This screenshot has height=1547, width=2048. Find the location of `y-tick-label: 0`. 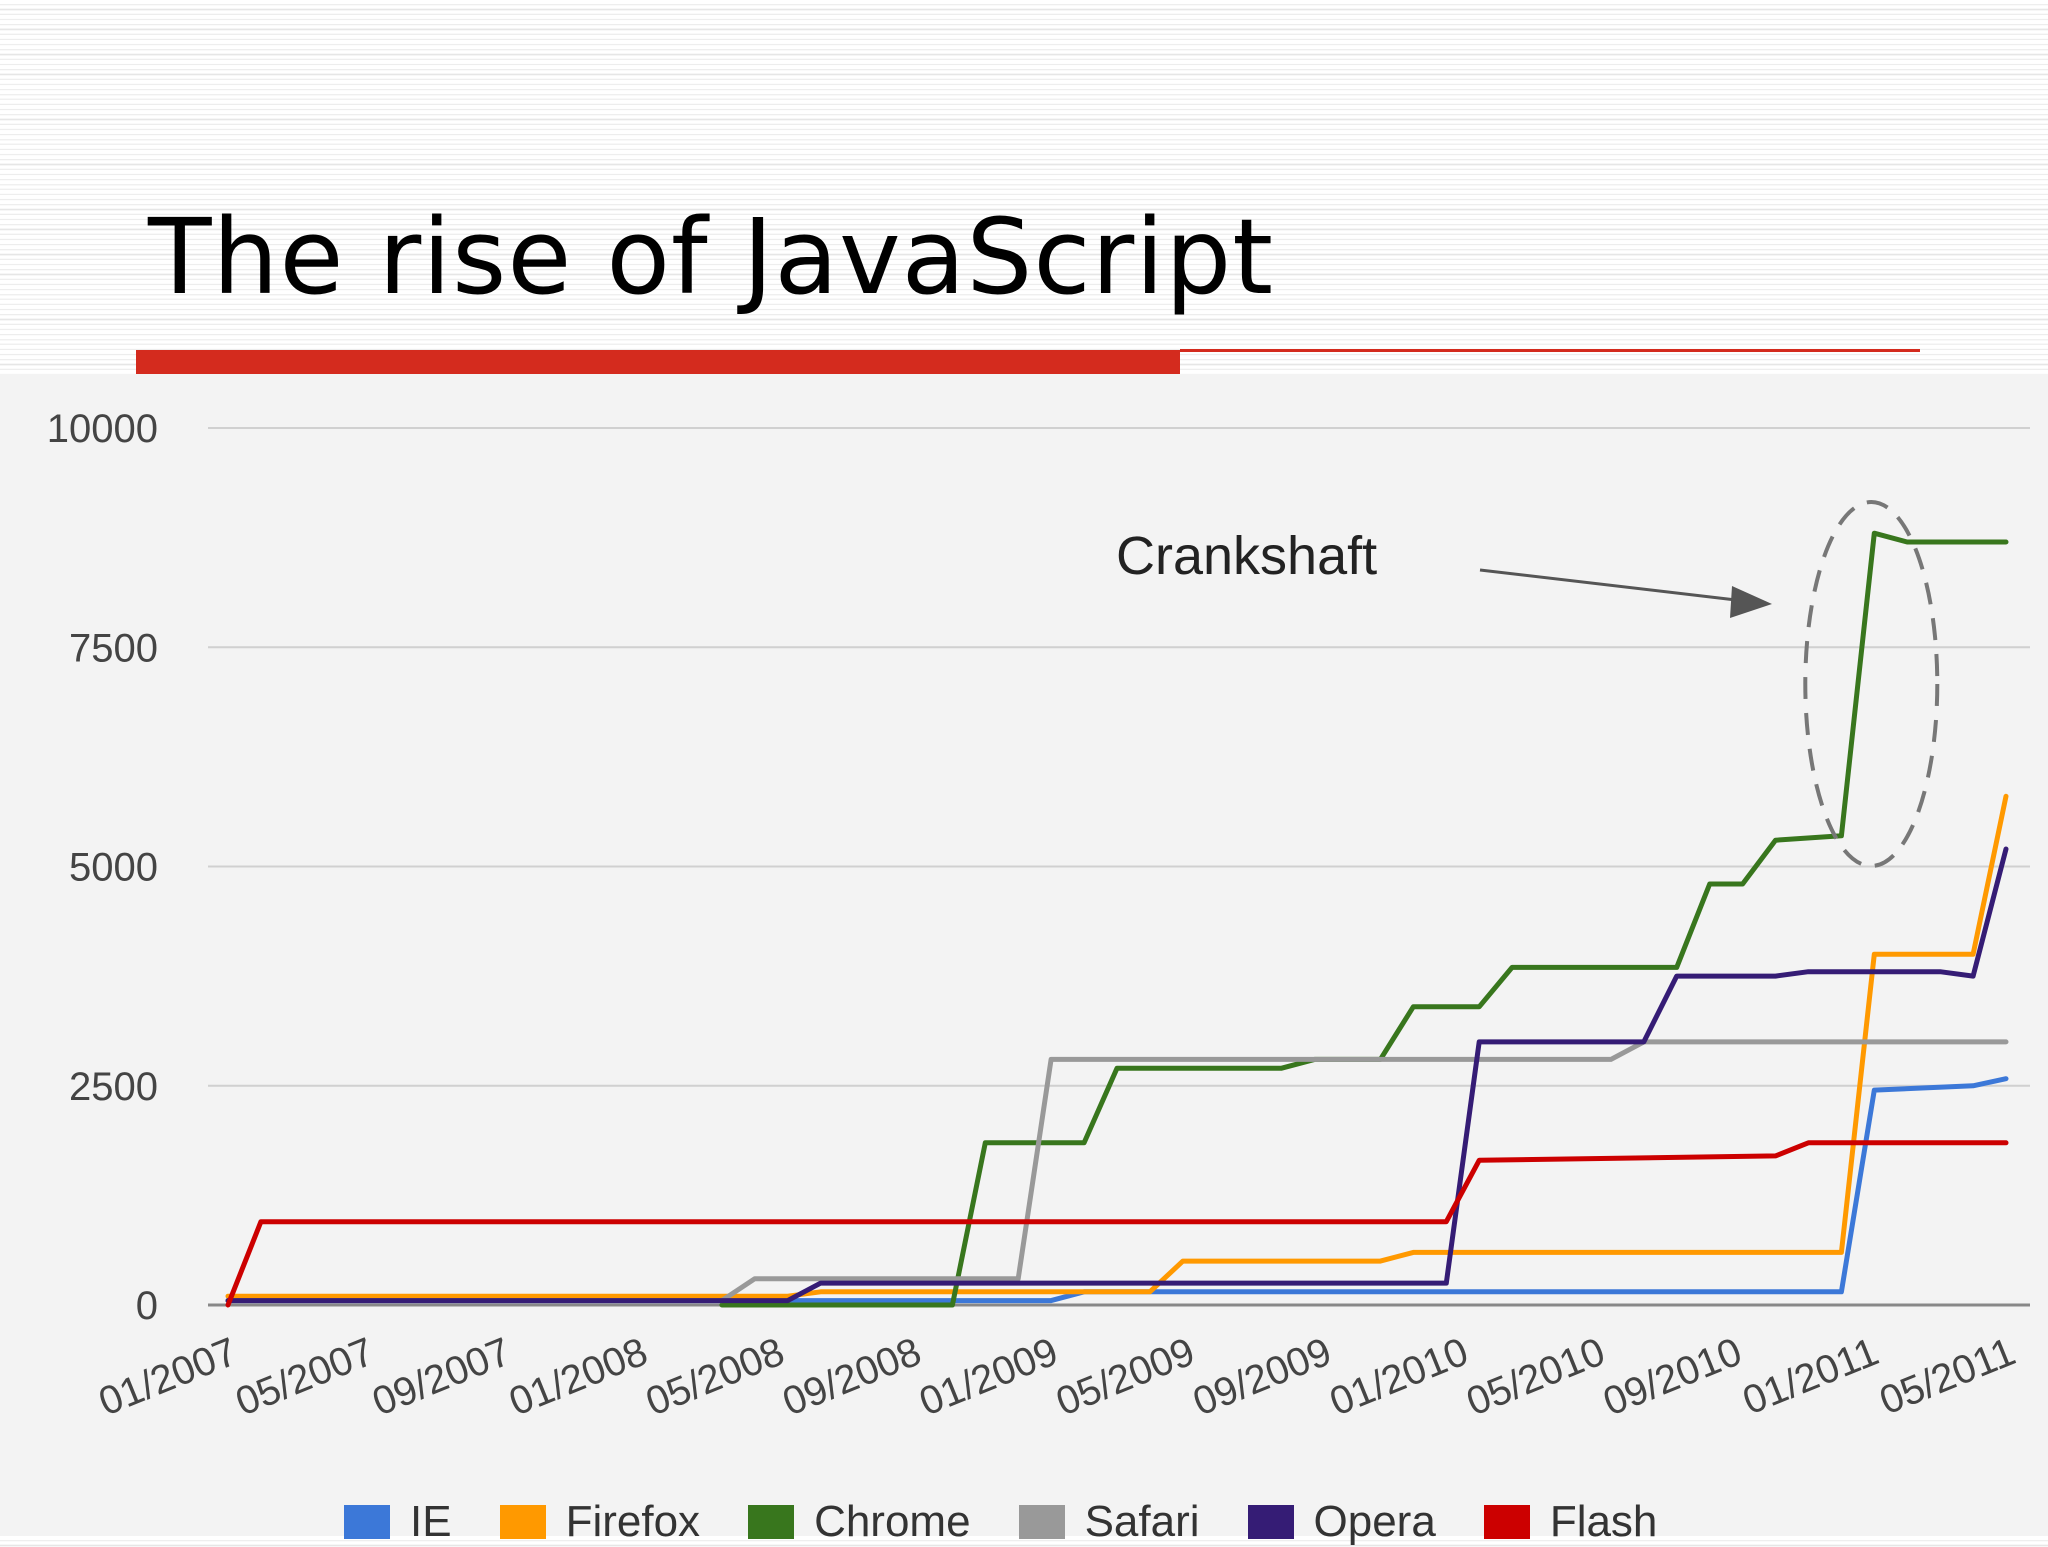

y-tick-label: 0 is located at coordinates (147, 1306).